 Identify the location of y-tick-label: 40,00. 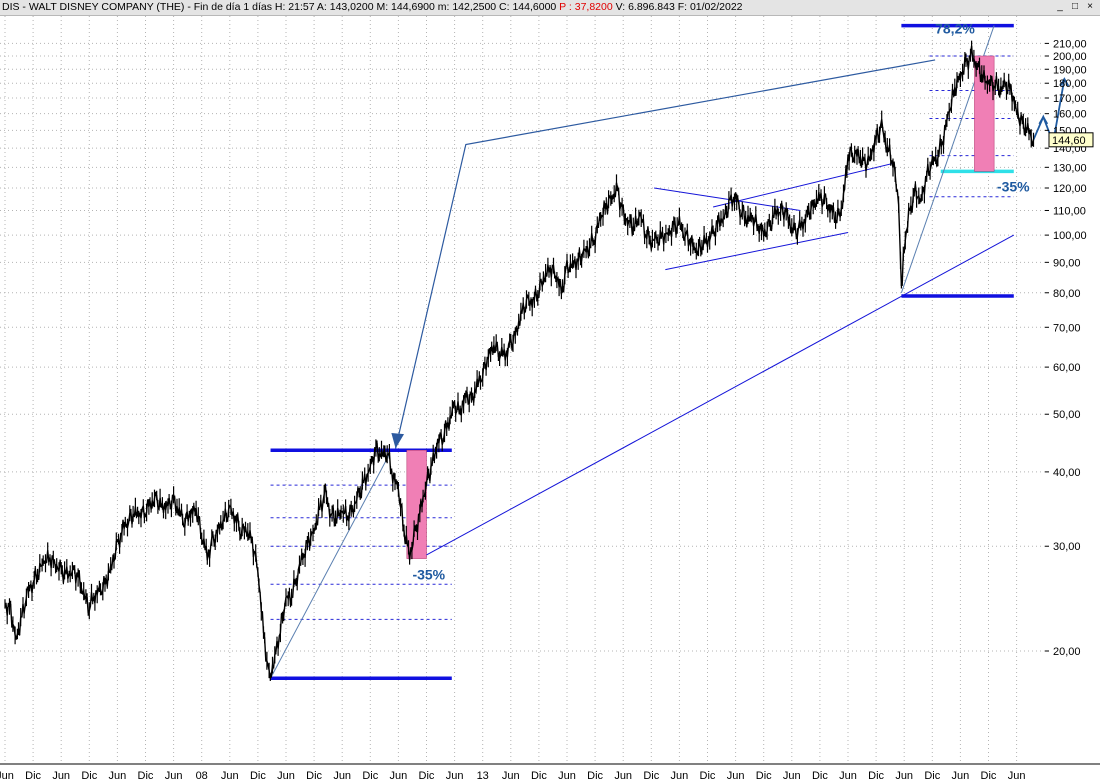
(1067, 473).